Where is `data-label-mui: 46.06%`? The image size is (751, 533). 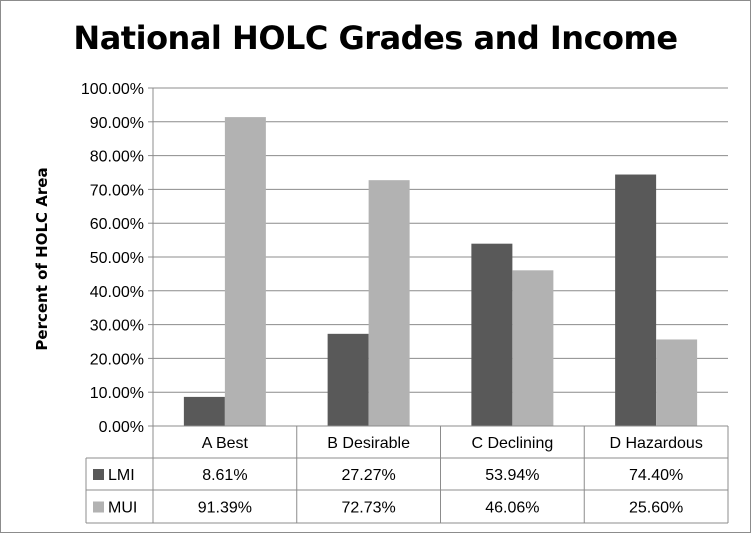
data-label-mui: 46.06% is located at coordinates (512, 508).